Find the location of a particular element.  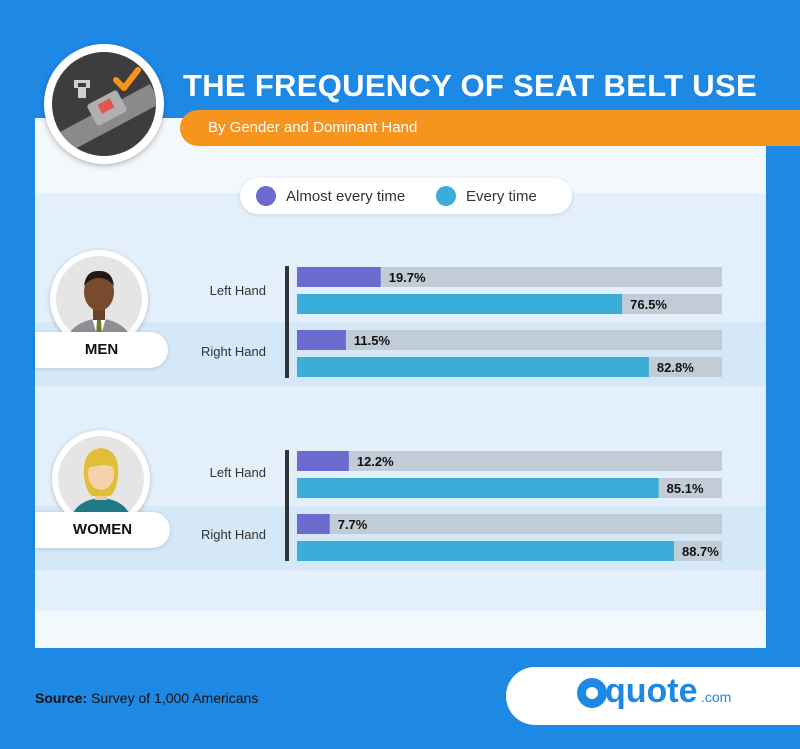

legend-item-almost-every-time: Almost every time is located at coordinates (330, 196).